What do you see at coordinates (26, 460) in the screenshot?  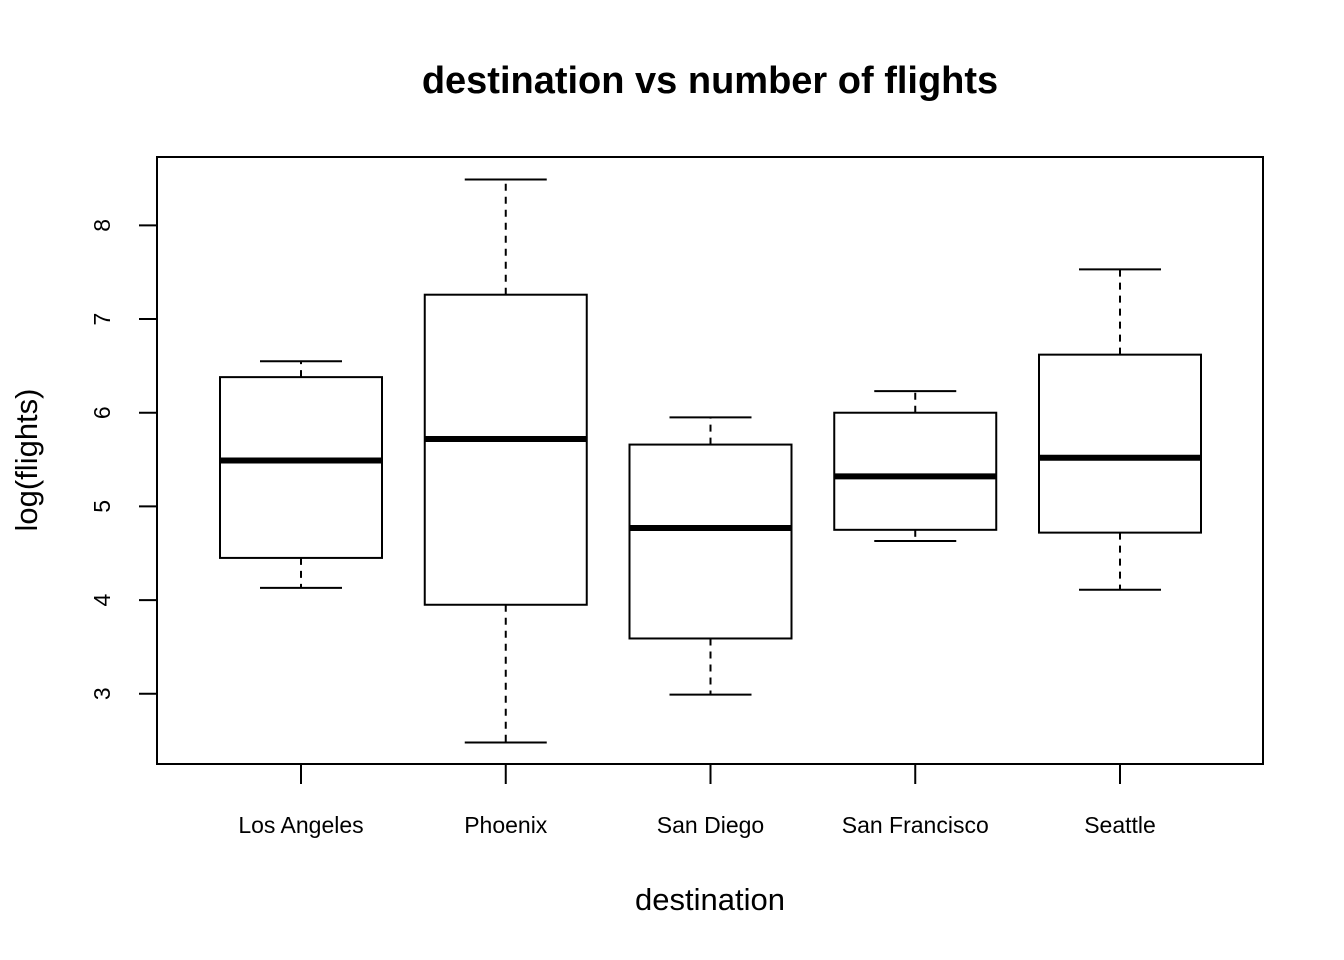 I see `y-axis-label: log(flights)` at bounding box center [26, 460].